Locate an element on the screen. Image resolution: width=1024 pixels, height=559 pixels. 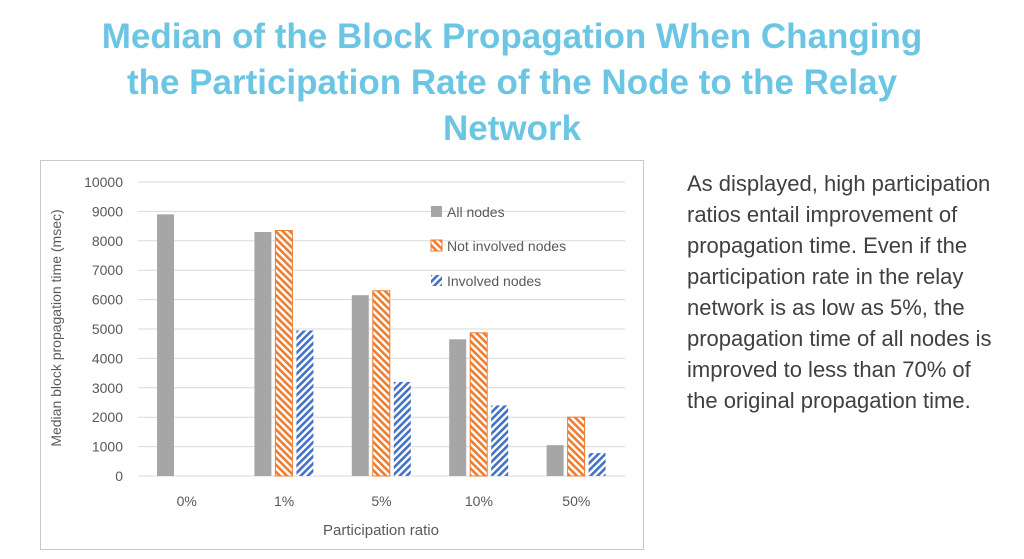
legend-label-all-nodes: All nodes is located at coordinates (476, 212).